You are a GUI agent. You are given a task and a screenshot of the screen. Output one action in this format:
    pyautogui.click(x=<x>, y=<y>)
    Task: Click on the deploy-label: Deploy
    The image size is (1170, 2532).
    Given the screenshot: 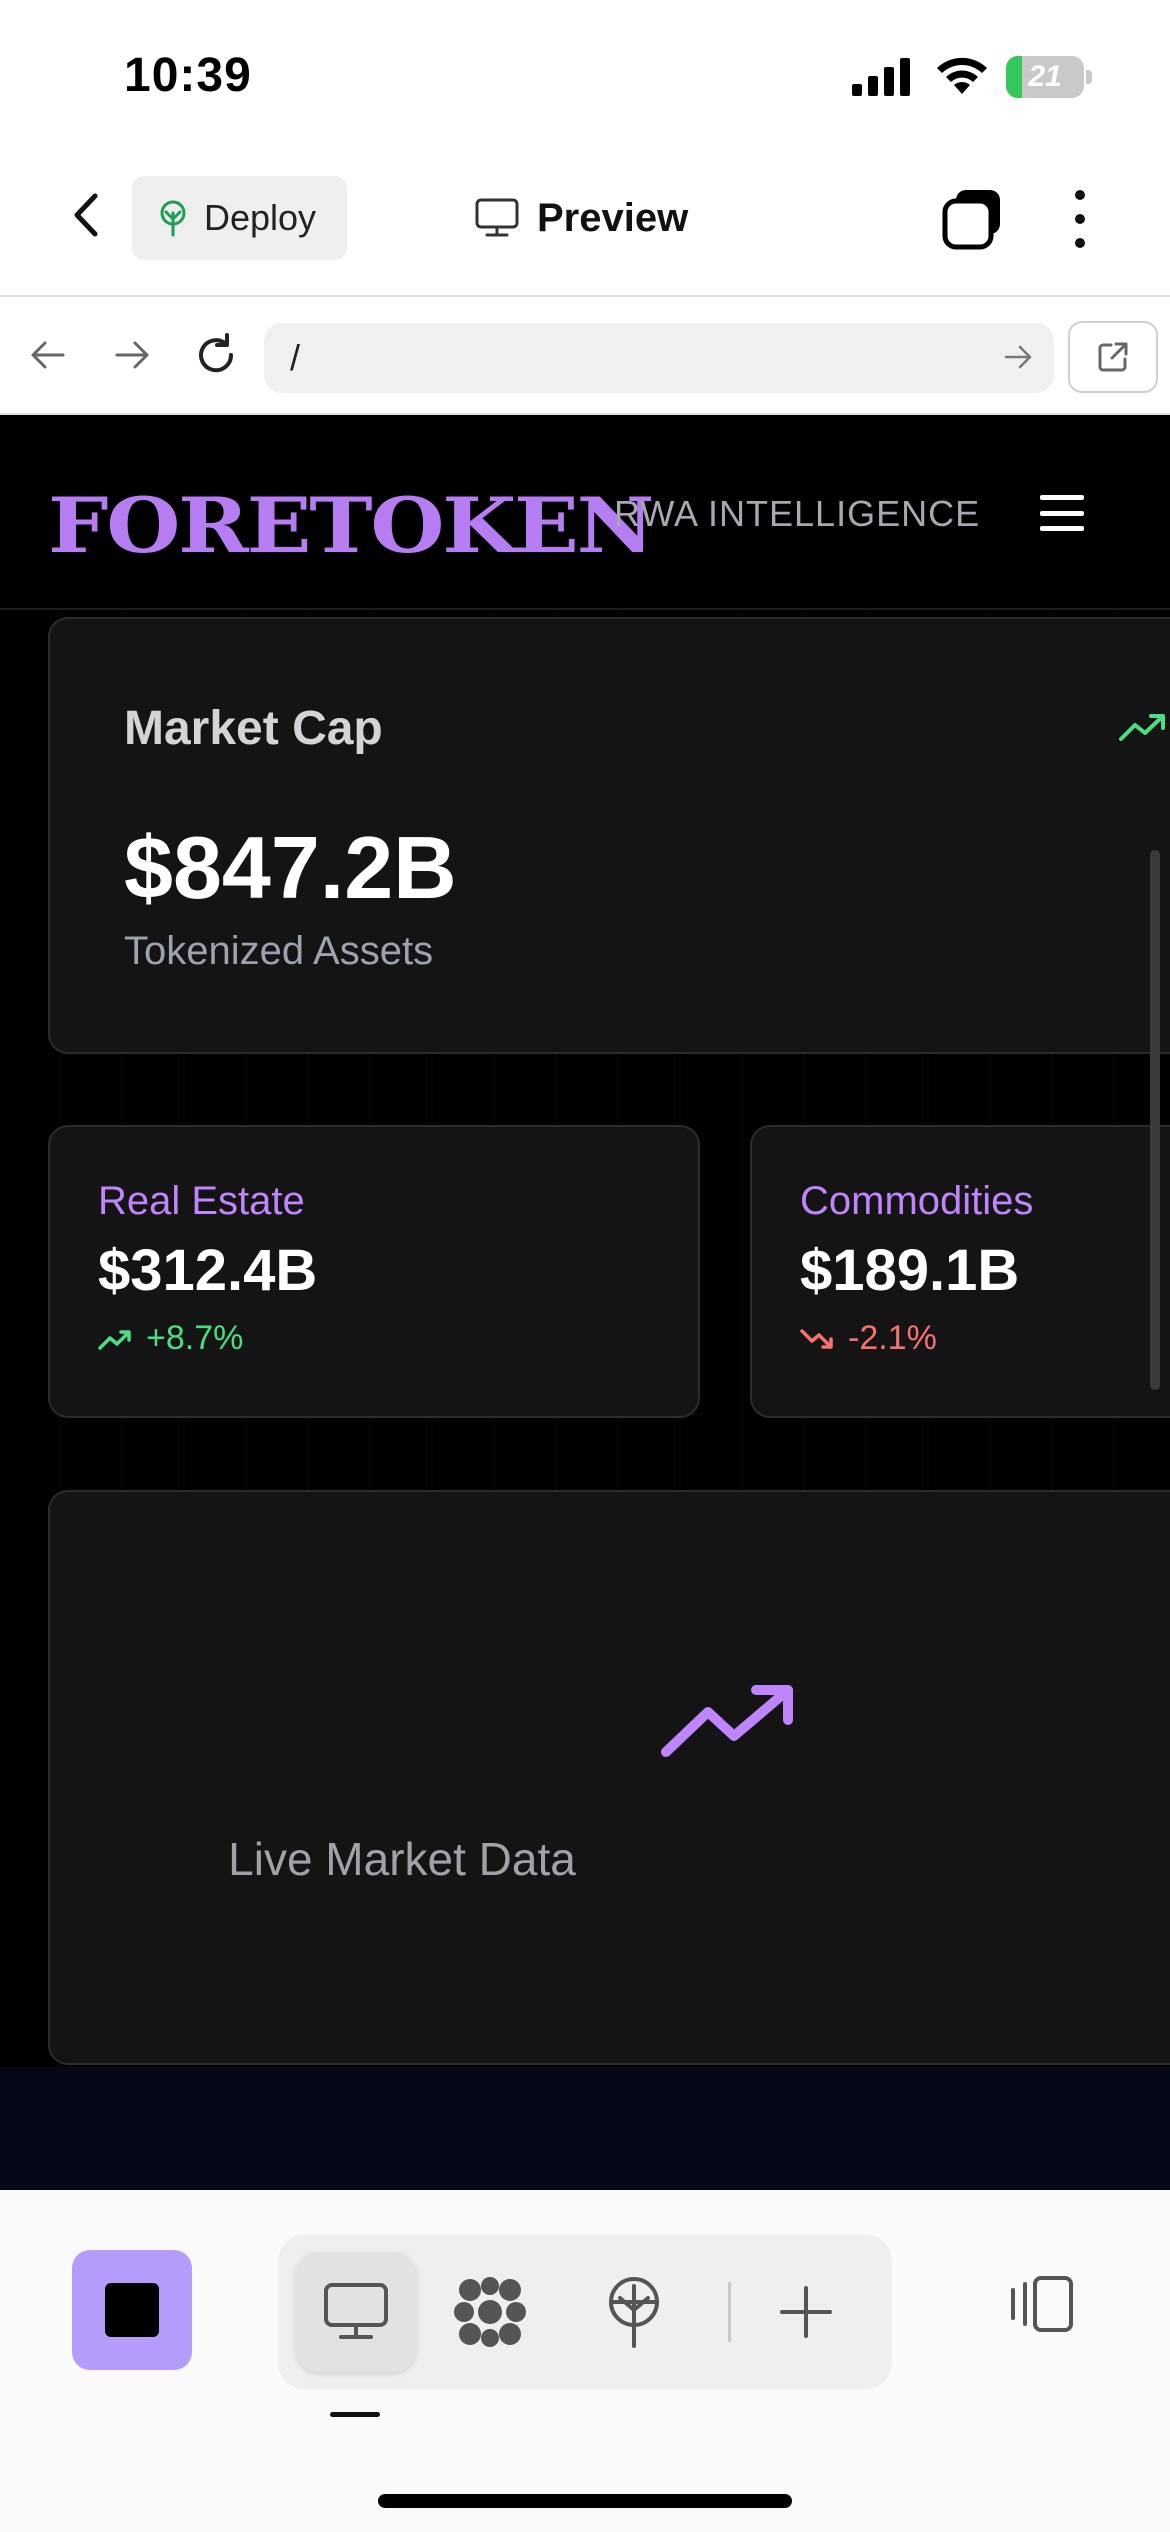 What is the action you would take?
    pyautogui.click(x=260, y=217)
    